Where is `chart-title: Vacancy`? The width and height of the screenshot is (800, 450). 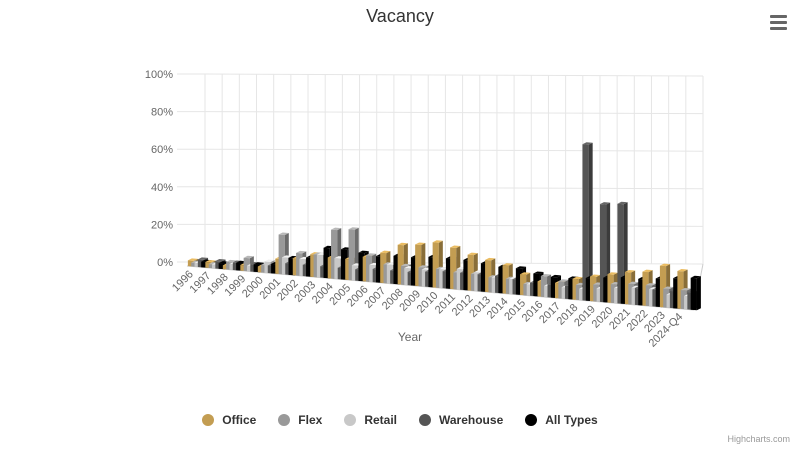
chart-title: Vacancy is located at coordinates (400, 16).